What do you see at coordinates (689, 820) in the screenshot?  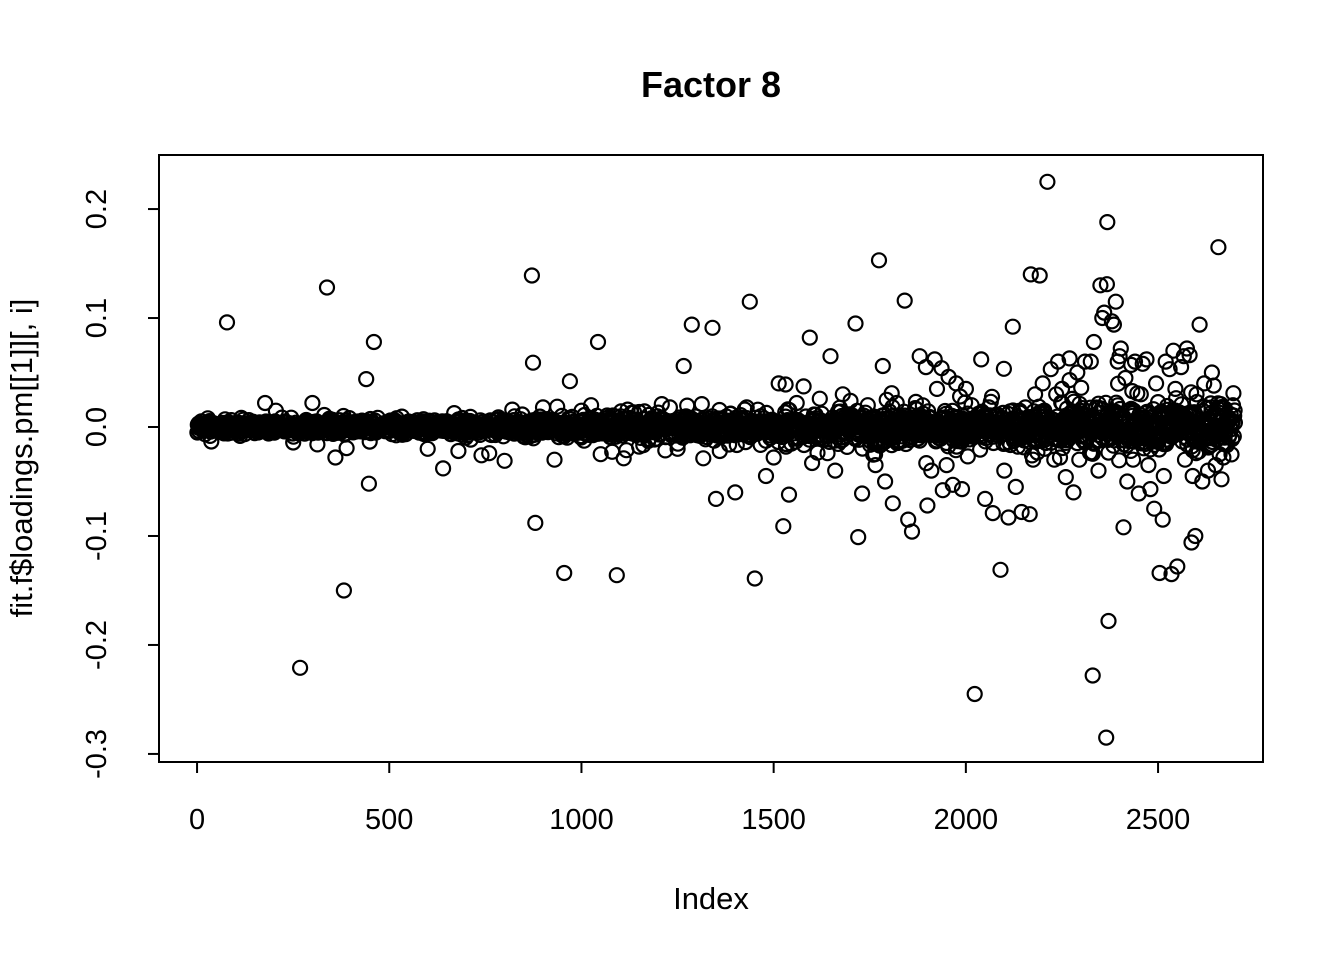 I see `x-axis-tick-labels: 0 500 1000 1500 2000 2500` at bounding box center [689, 820].